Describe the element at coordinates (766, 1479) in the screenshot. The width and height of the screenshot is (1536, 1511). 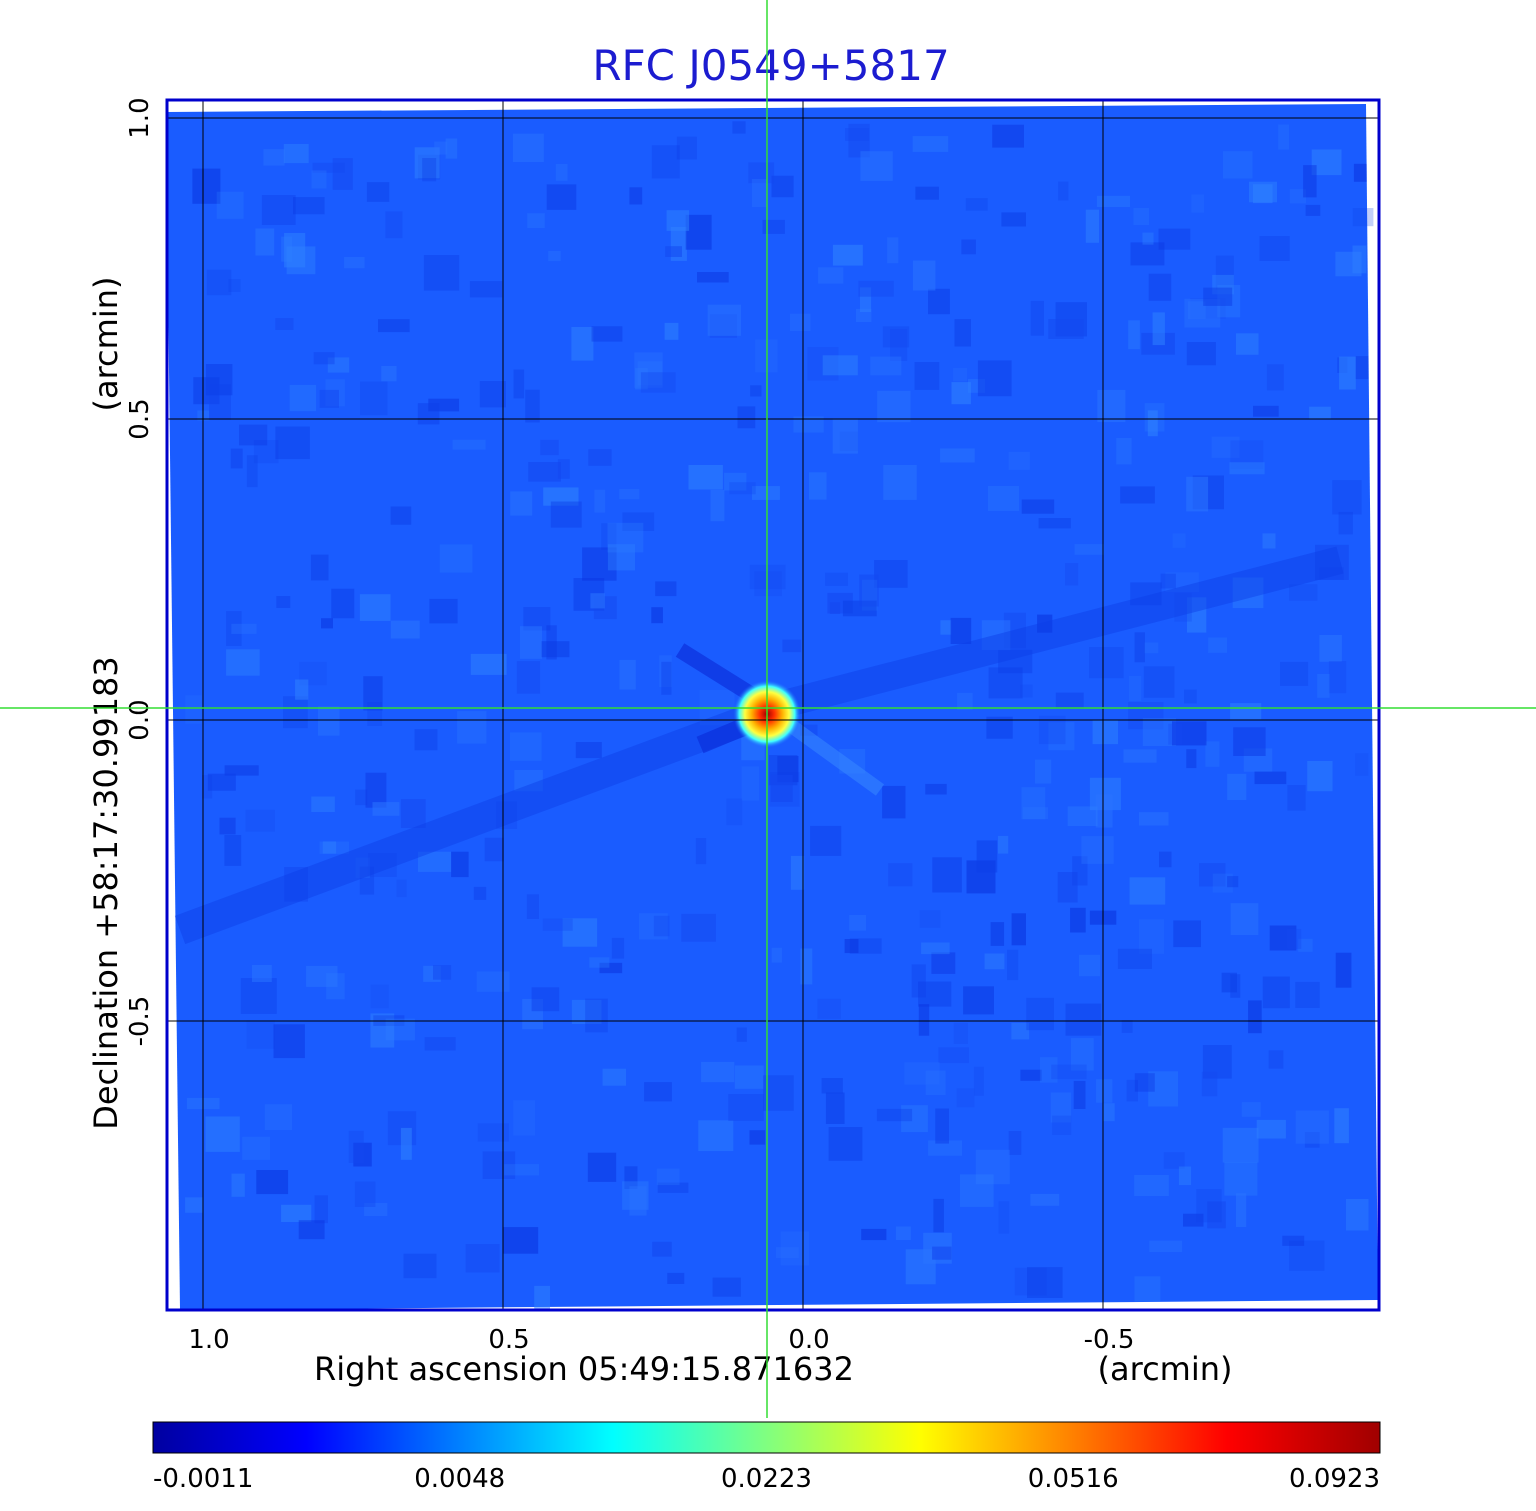
I see `colorbar-tick-labels: -0.0011 0.0048 0.0223 0.0516 0.0923` at that location.